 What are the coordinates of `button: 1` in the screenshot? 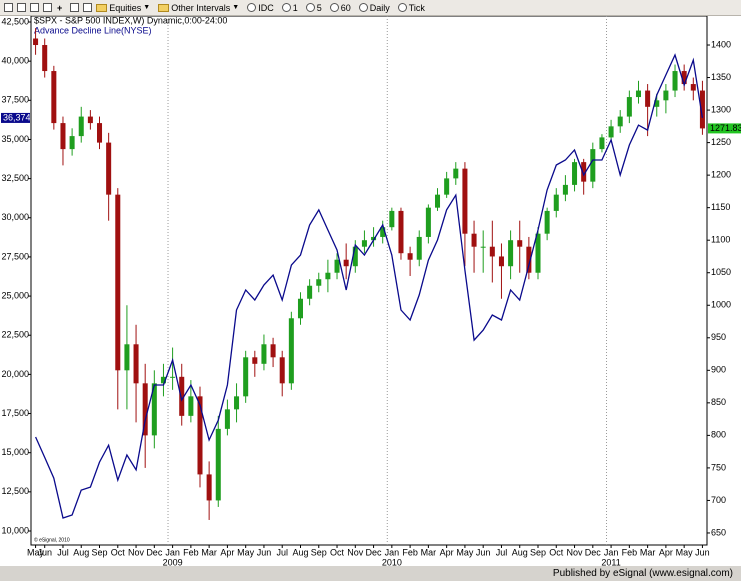 It's located at (289, 8).